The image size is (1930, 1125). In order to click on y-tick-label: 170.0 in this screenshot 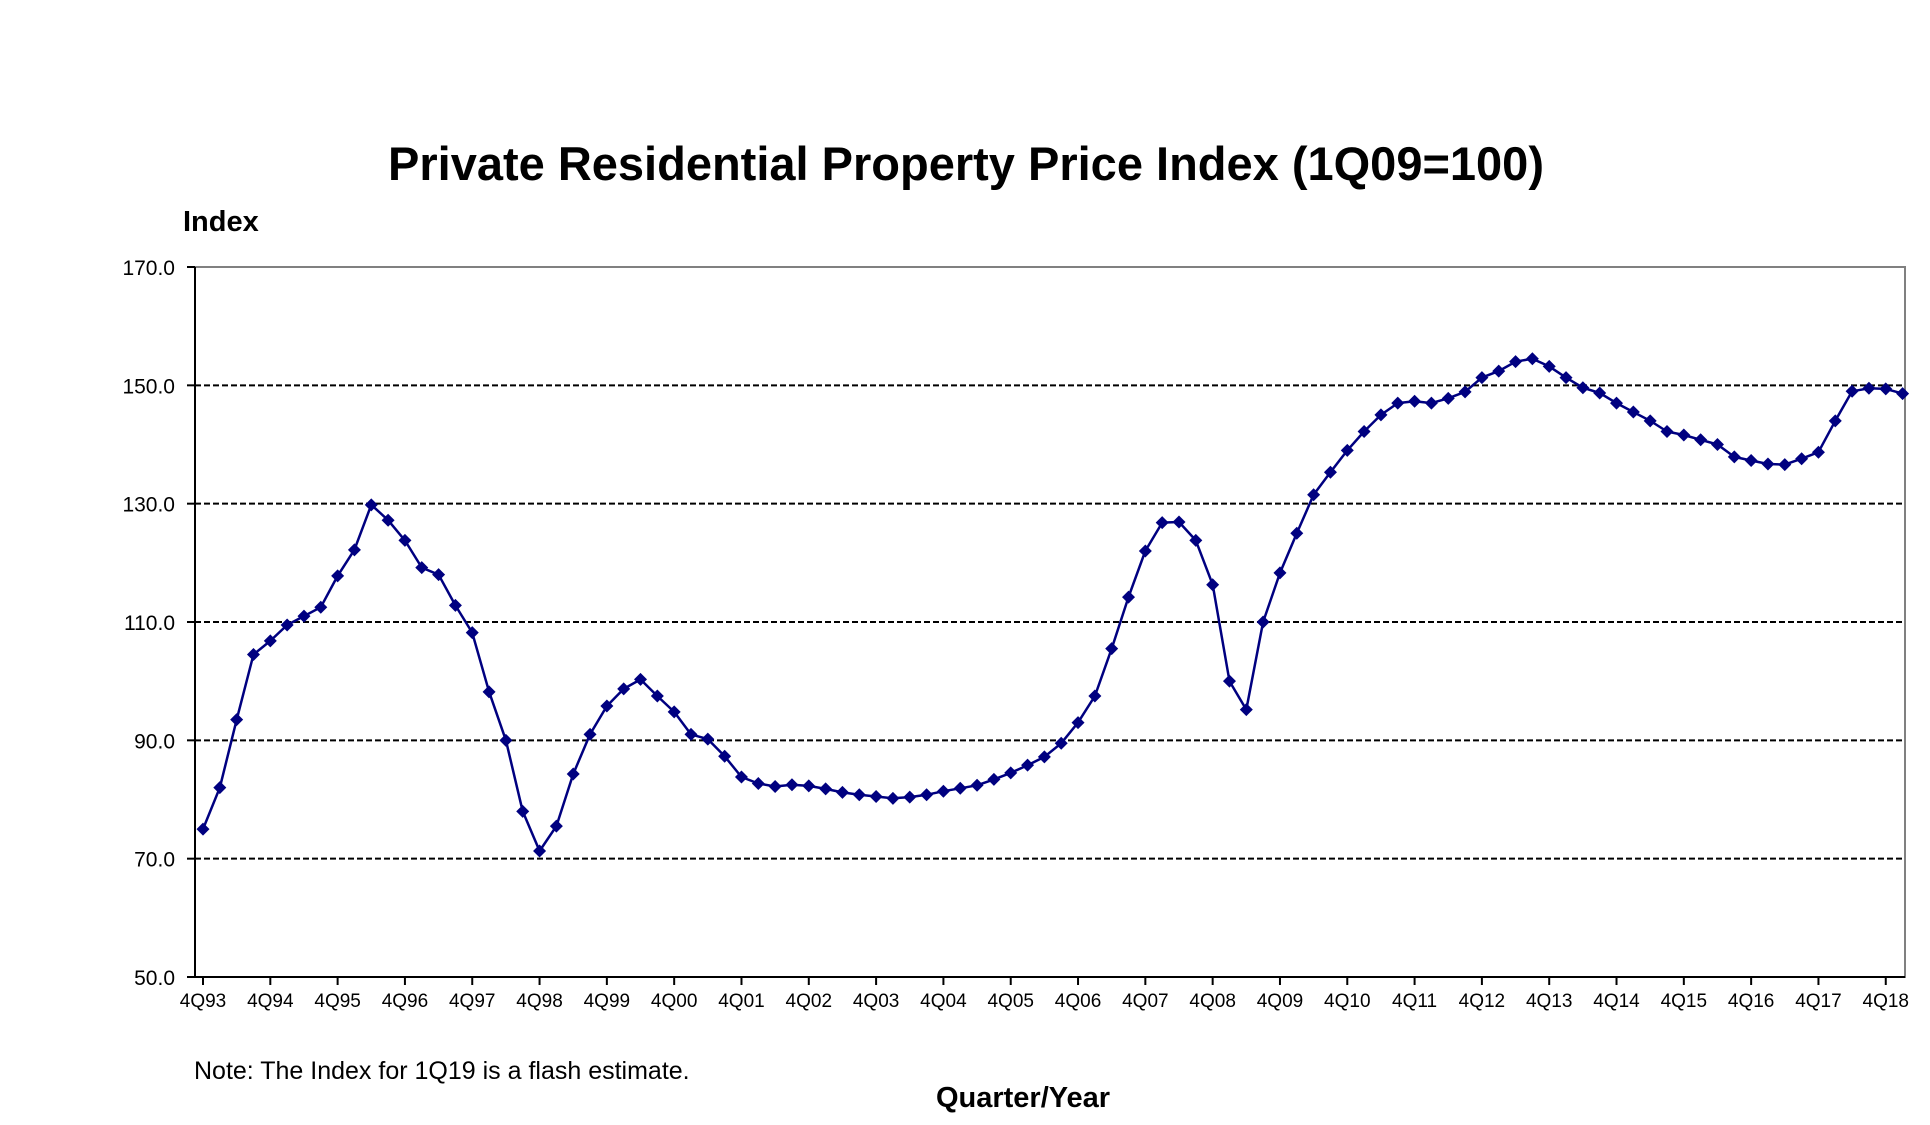, I will do `click(148, 268)`.